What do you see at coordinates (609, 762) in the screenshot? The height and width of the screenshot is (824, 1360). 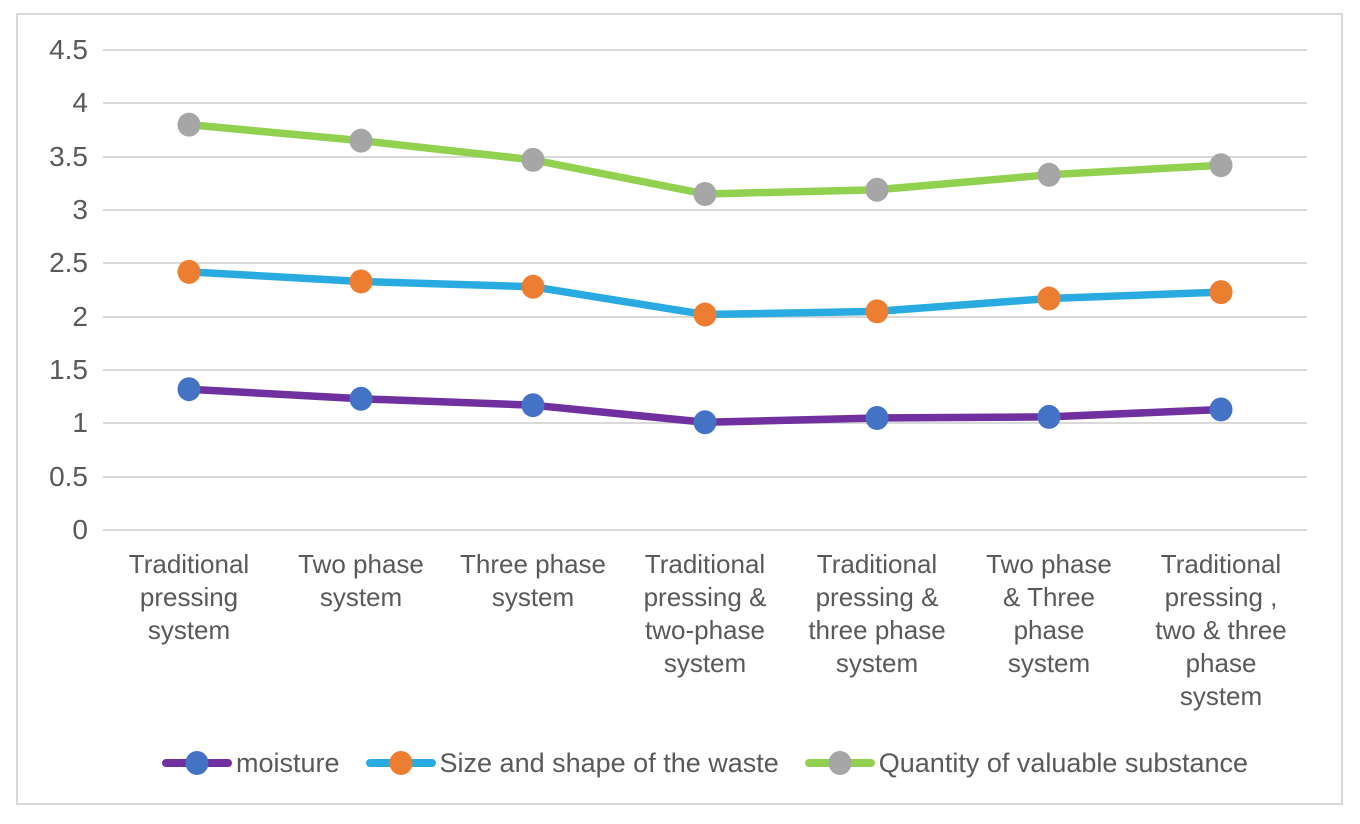 I see `legend-label: Size and shape of the waste` at bounding box center [609, 762].